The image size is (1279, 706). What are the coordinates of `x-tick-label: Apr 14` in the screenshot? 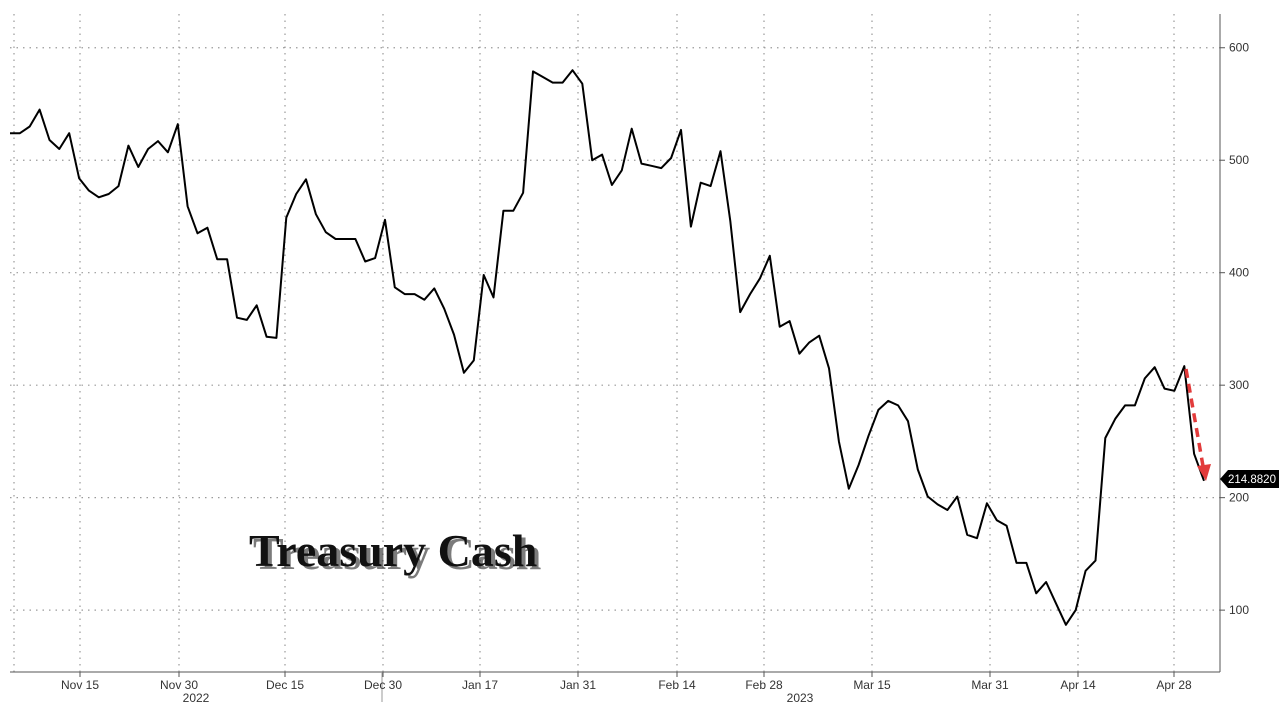 It's located at (1078, 685).